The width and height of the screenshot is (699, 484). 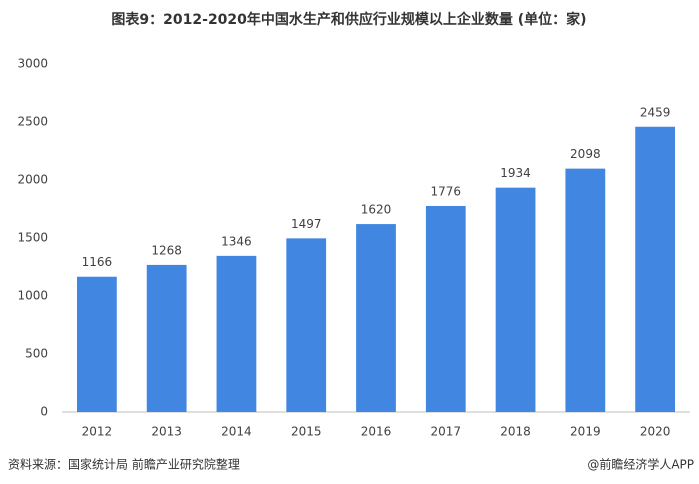 I want to click on data-label: 1776, so click(x=446, y=191).